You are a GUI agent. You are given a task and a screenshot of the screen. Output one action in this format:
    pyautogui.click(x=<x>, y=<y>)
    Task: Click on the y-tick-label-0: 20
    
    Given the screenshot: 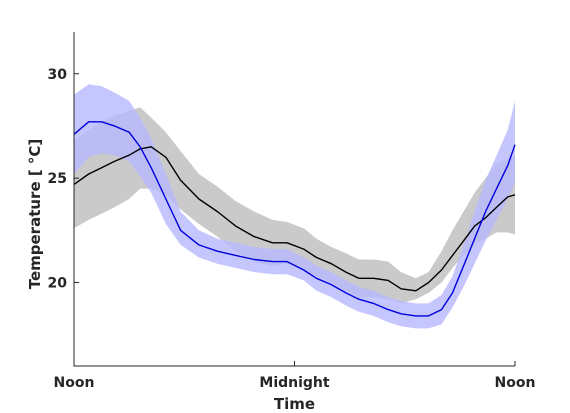 What is the action you would take?
    pyautogui.click(x=58, y=284)
    